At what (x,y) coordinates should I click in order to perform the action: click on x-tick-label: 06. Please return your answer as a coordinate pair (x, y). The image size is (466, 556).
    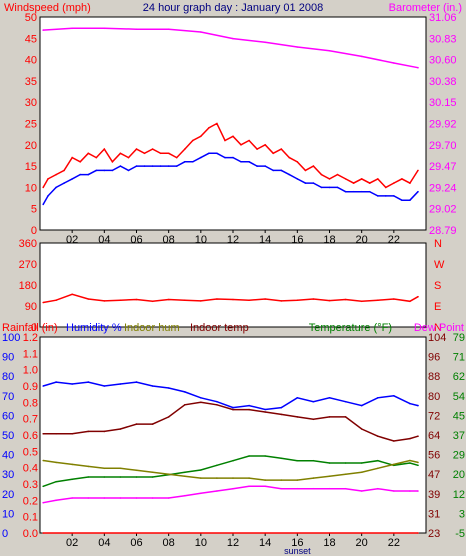
    Looking at the image, I should click on (136, 543).